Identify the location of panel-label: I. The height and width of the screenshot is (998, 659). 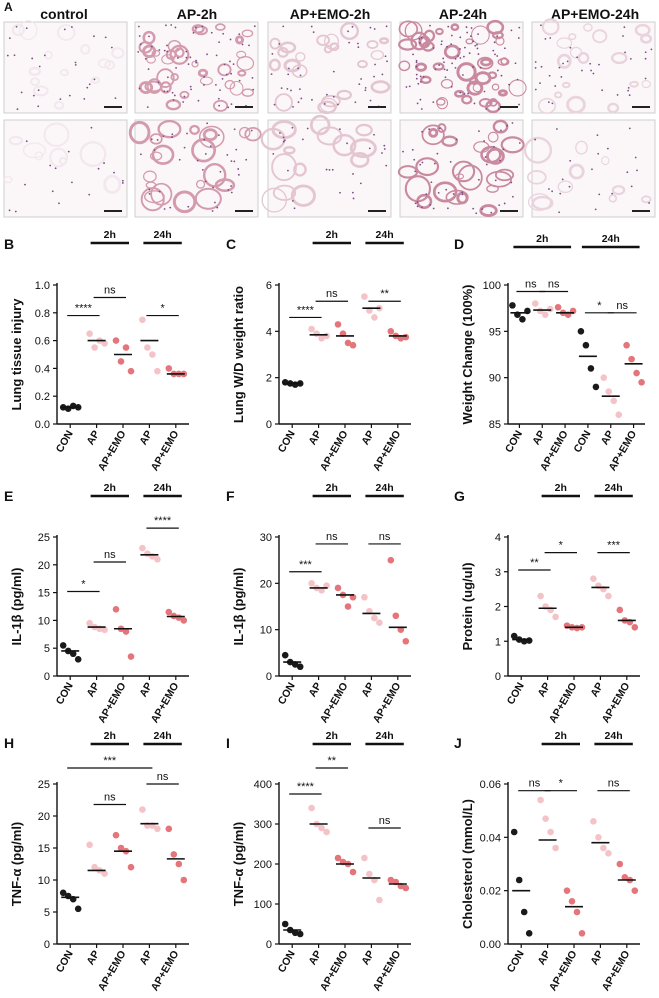
(228, 743).